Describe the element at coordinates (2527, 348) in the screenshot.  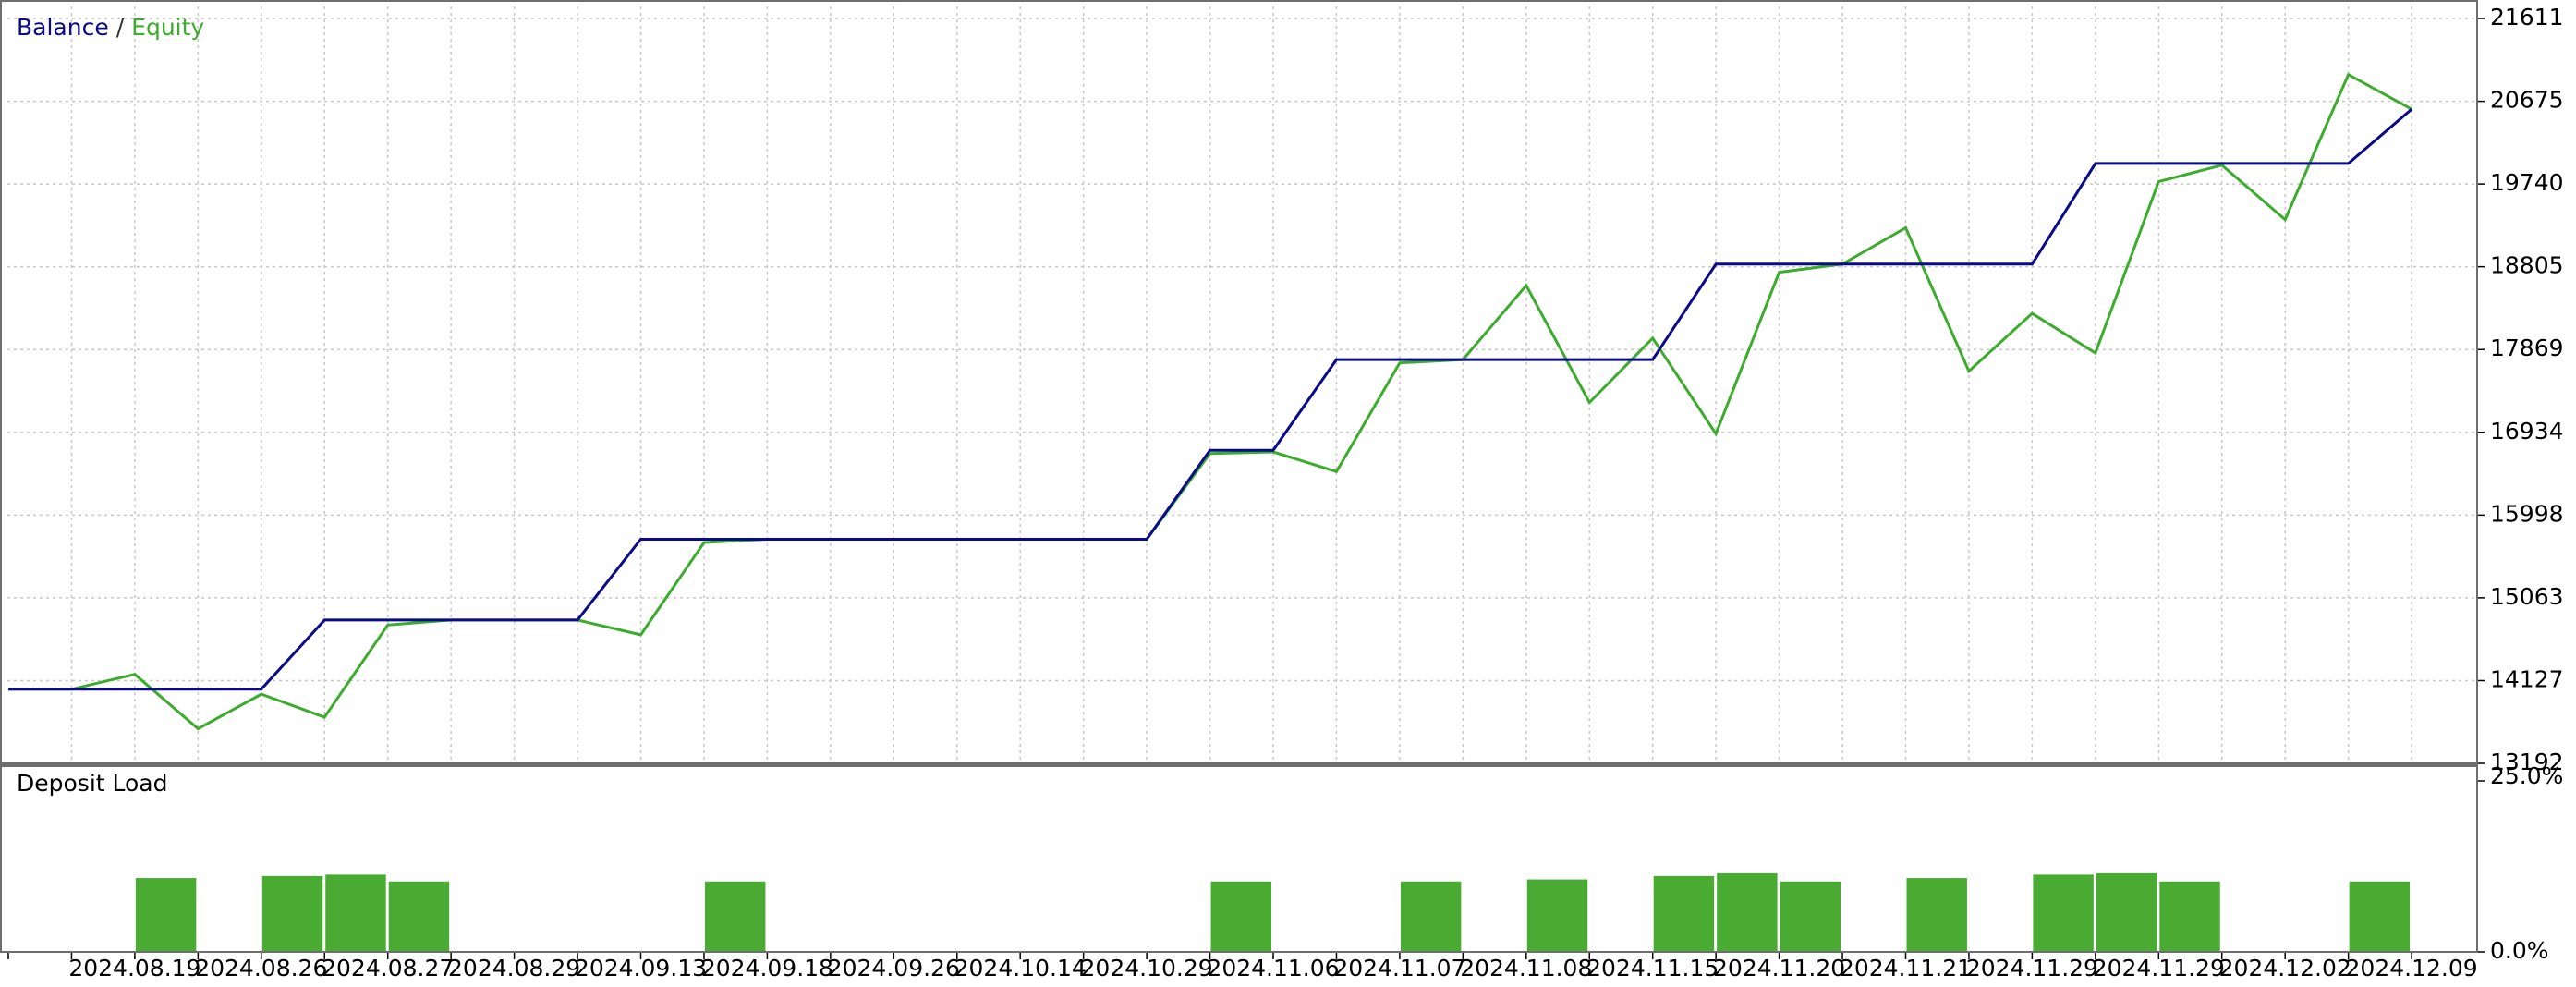
I see `y-tick-label: 17869` at that location.